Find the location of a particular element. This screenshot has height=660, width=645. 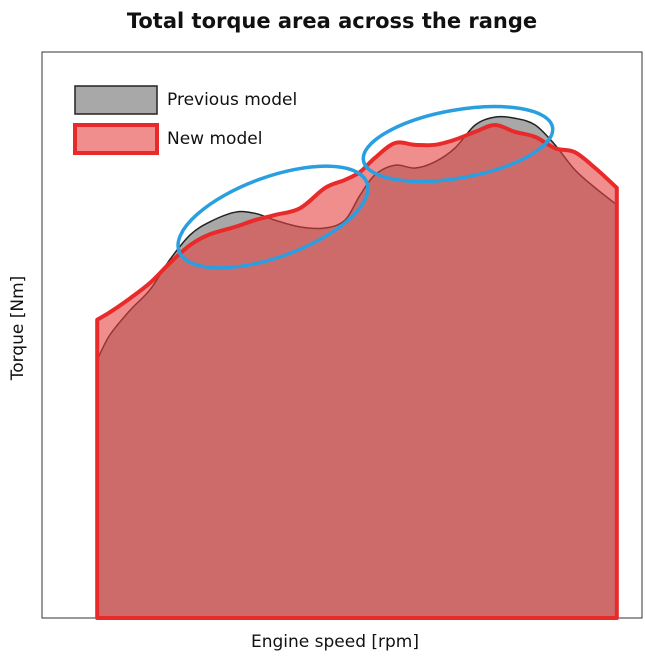

legend-label: Previous model is located at coordinates (232, 100).